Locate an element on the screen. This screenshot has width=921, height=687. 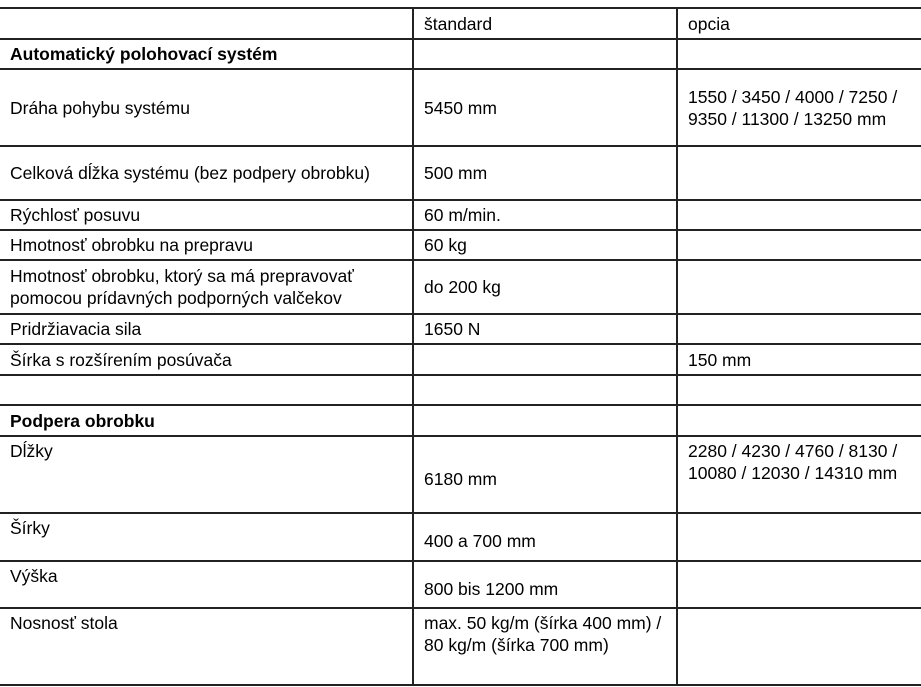
row-label: Nosnosť stola is located at coordinates (207, 646).